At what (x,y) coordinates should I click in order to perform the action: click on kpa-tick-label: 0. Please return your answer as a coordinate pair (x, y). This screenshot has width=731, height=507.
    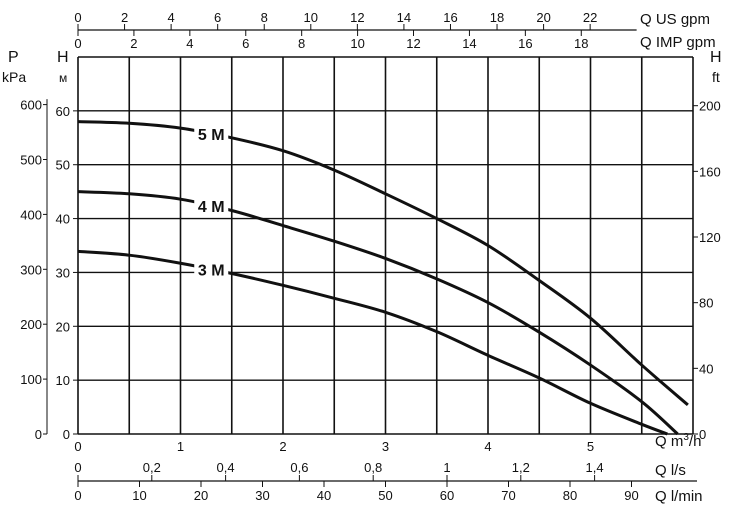
    Looking at the image, I should click on (38, 434).